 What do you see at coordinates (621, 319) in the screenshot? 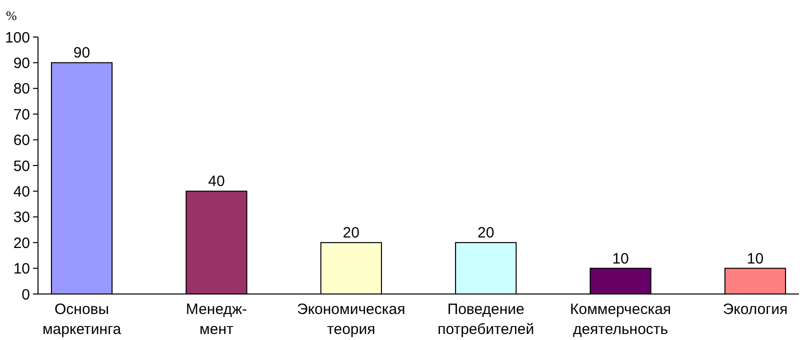
I see `x-tick-label: Коммерческая деятельность` at bounding box center [621, 319].